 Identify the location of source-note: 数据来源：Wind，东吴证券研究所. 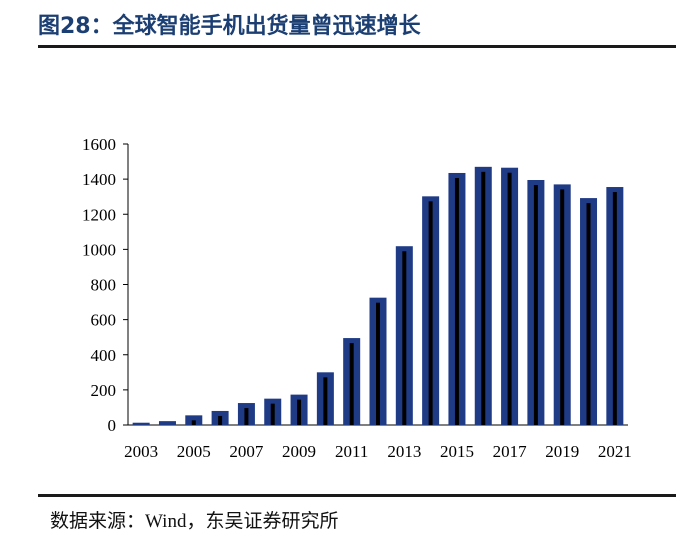
(194, 521).